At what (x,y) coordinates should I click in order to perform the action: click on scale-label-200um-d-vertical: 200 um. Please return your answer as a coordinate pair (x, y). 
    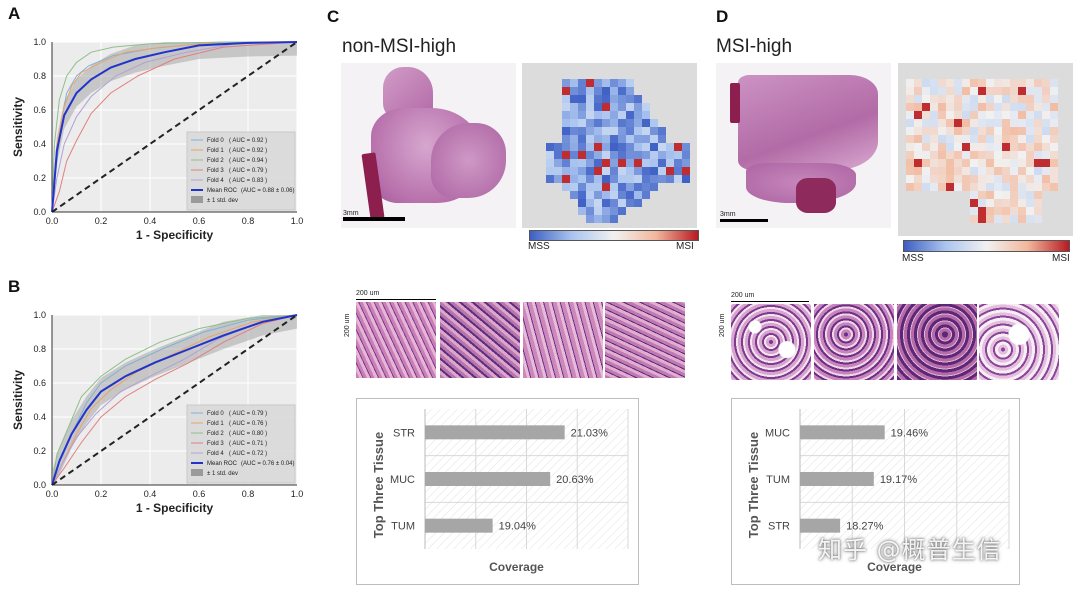
    Looking at the image, I should click on (722, 325).